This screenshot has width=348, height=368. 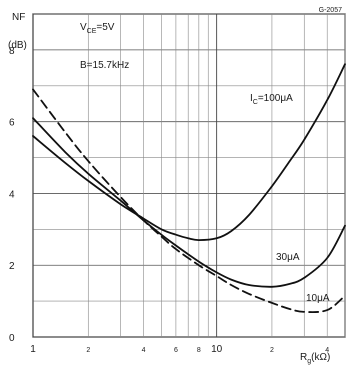 What do you see at coordinates (12, 338) in the screenshot?
I see `y-tick-label: 0` at bounding box center [12, 338].